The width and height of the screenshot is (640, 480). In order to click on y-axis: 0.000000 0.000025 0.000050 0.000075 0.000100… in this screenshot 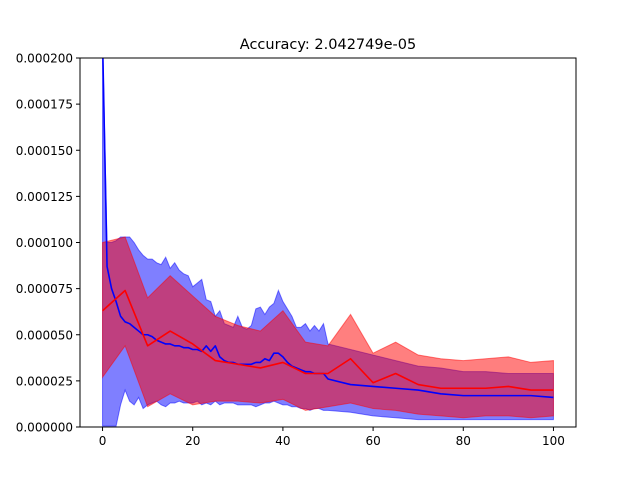, I will do `click(48, 243)`.